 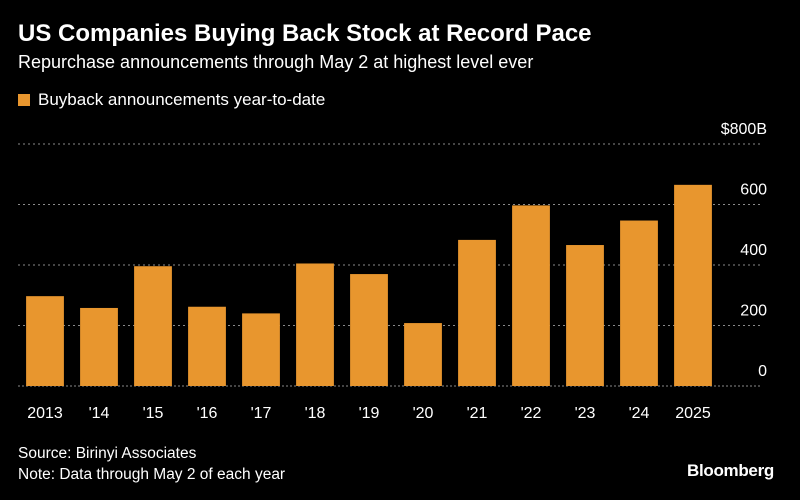 I want to click on x-tick-label: '23, so click(x=585, y=413).